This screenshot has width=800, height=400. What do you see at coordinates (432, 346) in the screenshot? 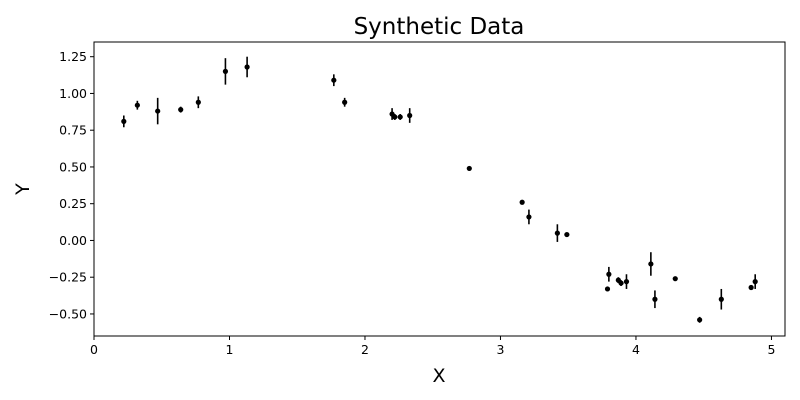
I see `x-axis-ticks: 0 1 2 3 4 5` at bounding box center [432, 346].